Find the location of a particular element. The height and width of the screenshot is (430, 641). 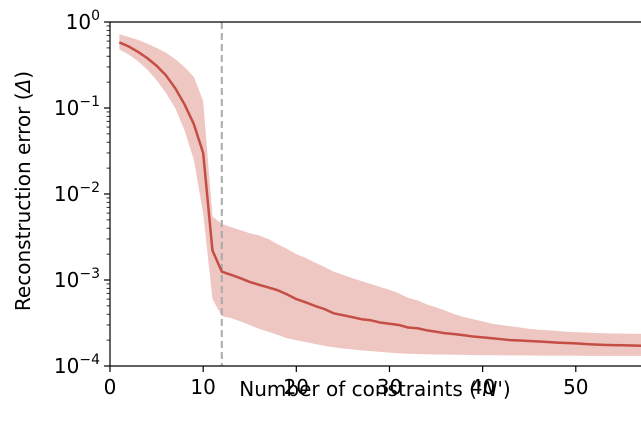

x-tick-label: 30 is located at coordinates (389, 387).